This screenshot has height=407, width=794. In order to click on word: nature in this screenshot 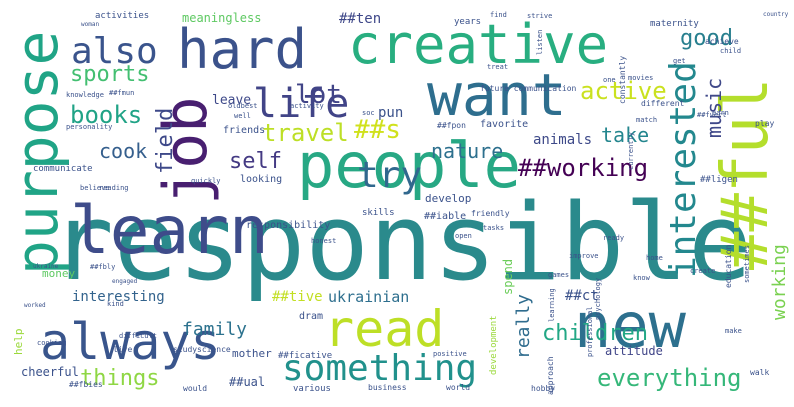, I will do `click(467, 151)`.